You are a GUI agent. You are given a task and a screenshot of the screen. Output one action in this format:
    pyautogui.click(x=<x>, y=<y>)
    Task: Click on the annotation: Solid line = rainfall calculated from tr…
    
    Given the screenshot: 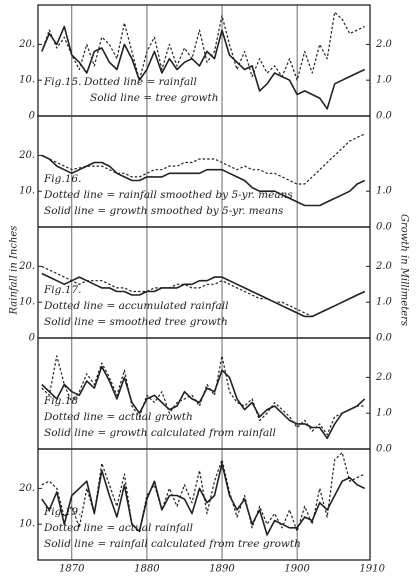 What is the action you would take?
    pyautogui.click(x=172, y=544)
    